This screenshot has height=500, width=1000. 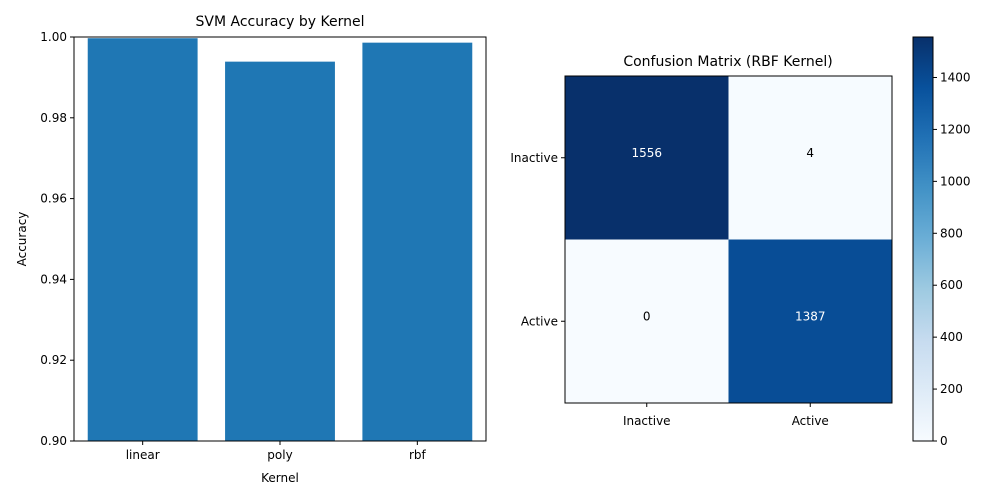 What do you see at coordinates (53, 279) in the screenshot?
I see `y-tick-label: 0.94` at bounding box center [53, 279].